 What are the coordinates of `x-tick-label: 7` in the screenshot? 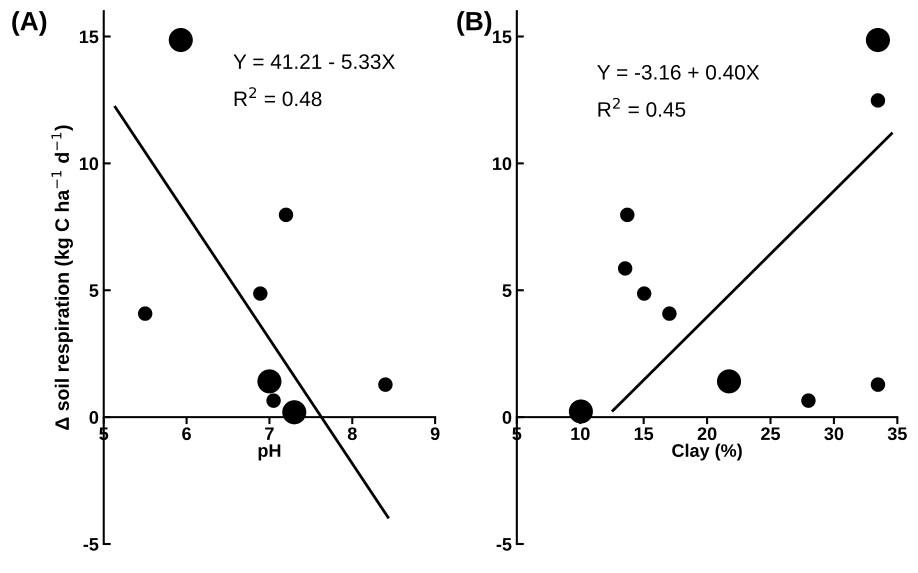 It's located at (269, 434).